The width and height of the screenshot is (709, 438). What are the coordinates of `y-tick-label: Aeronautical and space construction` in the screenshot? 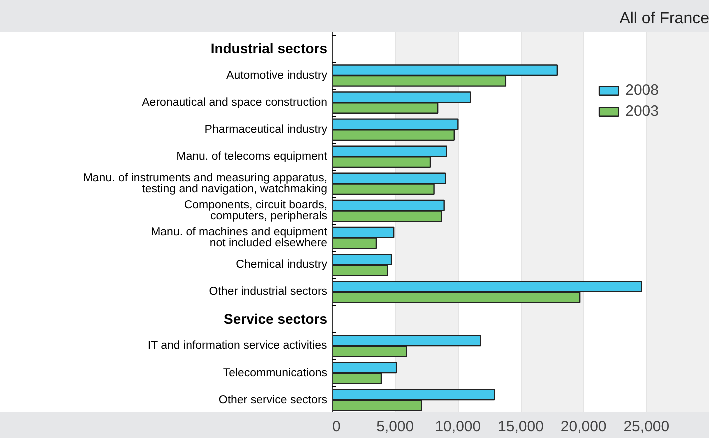 It's located at (235, 102).